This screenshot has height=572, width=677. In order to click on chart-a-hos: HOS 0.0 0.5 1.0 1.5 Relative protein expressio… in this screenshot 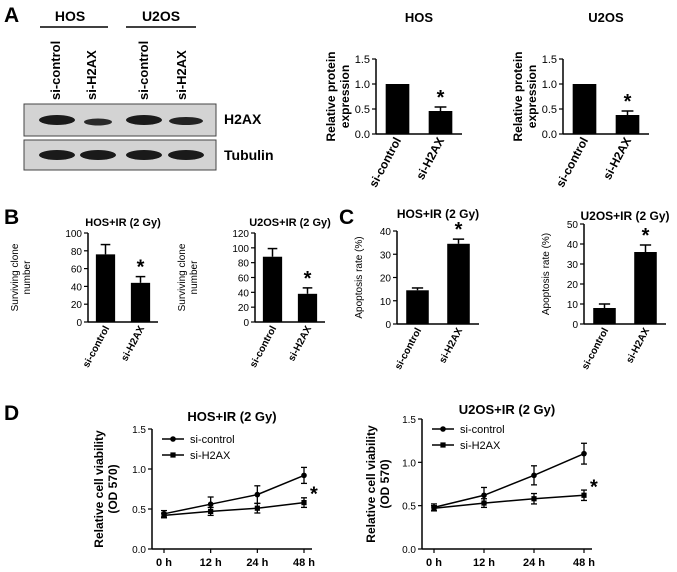, I will do `click(393, 100)`.